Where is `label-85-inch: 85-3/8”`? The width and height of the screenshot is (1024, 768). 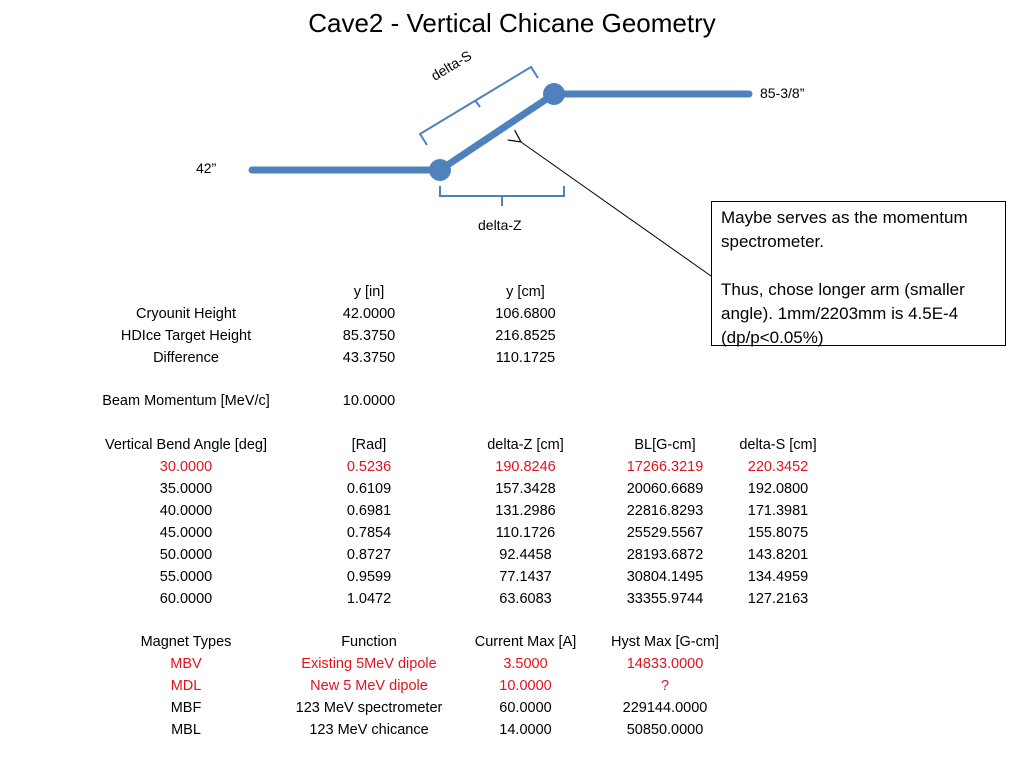
label-85-inch: 85-3/8” is located at coordinates (782, 93).